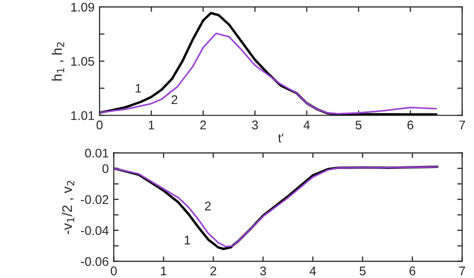 This screenshot has width=474, height=278. What do you see at coordinates (113, 271) in the screenshot?
I see `x-tick-label: 0` at bounding box center [113, 271].